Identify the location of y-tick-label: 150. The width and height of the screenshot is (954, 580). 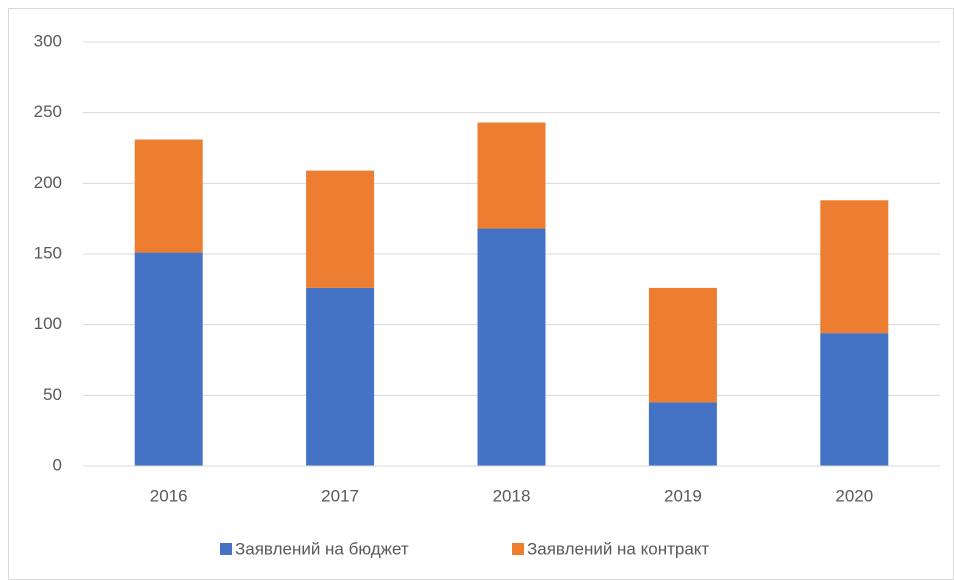
(48, 252).